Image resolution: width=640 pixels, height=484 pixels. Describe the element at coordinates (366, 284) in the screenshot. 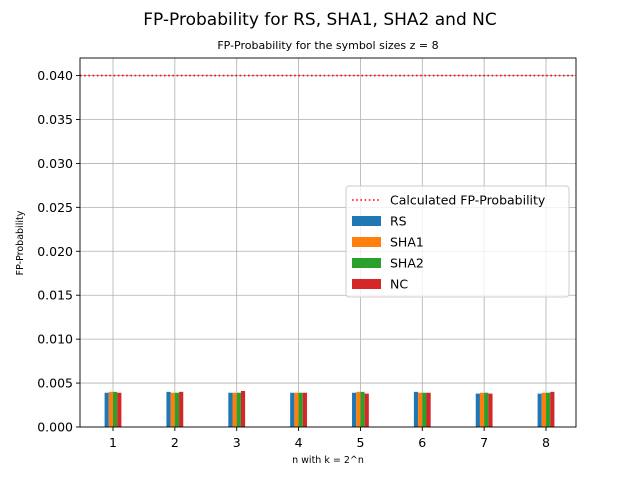

I see `legend-swatch-nc` at that location.